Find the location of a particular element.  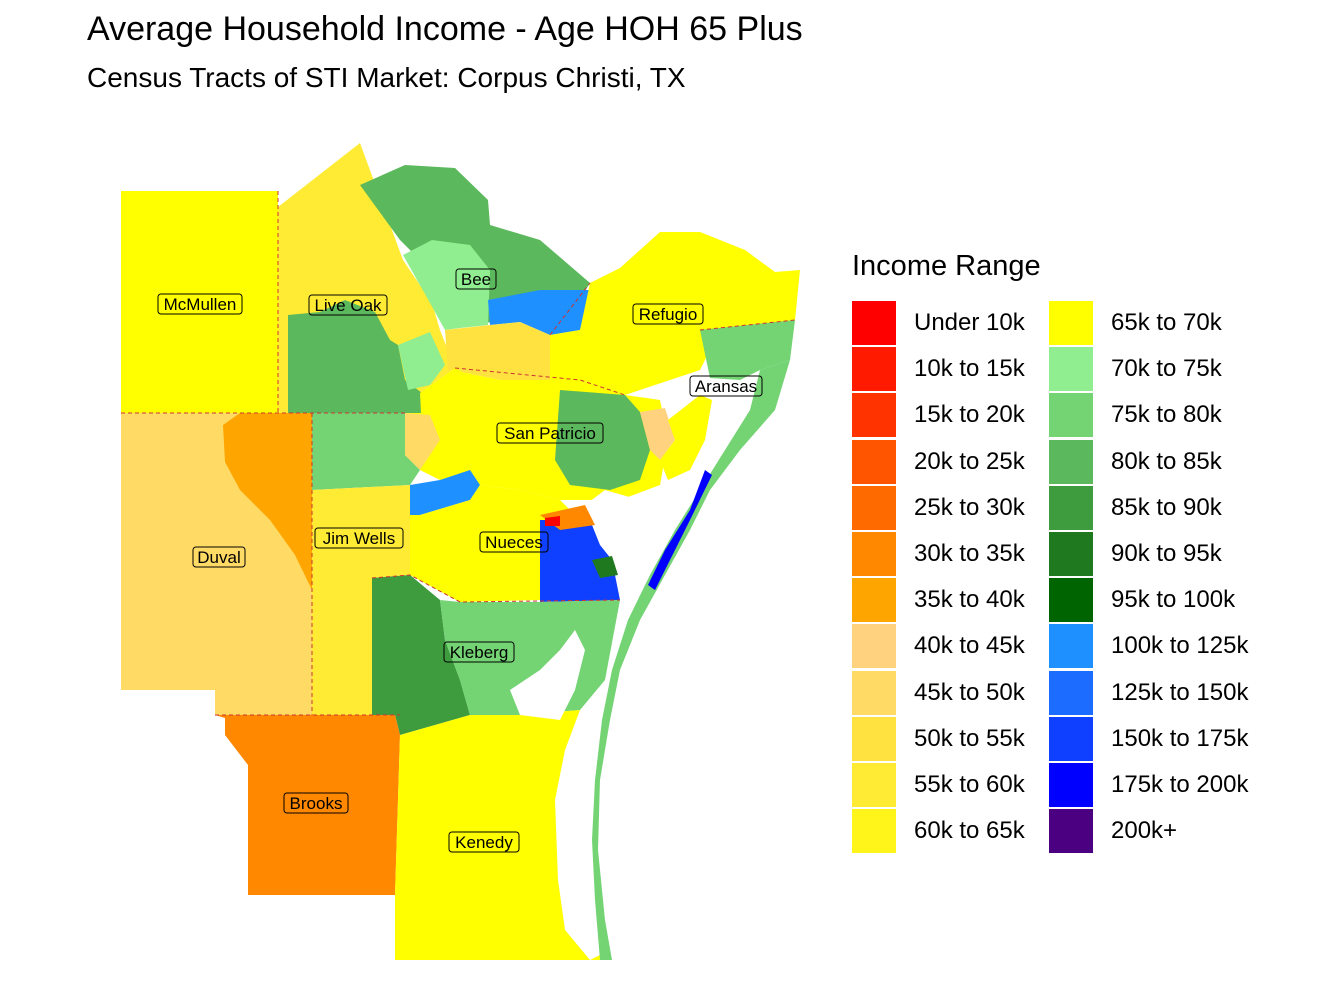

tract-bee-green is located at coordinates (475, 247).